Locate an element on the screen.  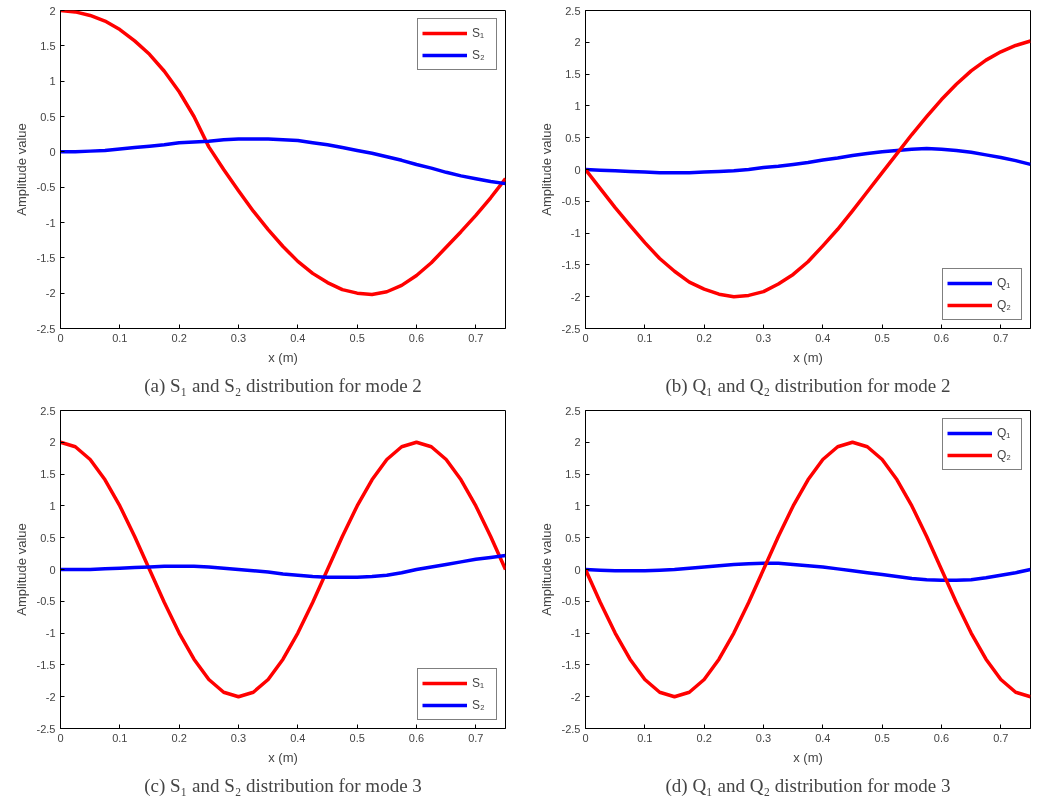
text: (d) Q₁ and Q₂ distribution for mode 3 is located at coordinates (808, 785).